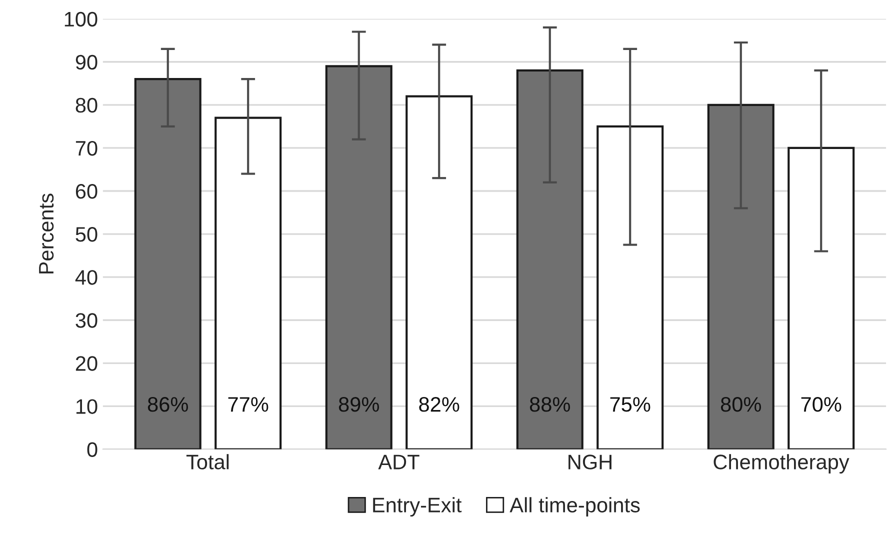 The image size is (895, 538). Describe the element at coordinates (46, 234) in the screenshot. I see `y-axis-title: Percents` at that location.